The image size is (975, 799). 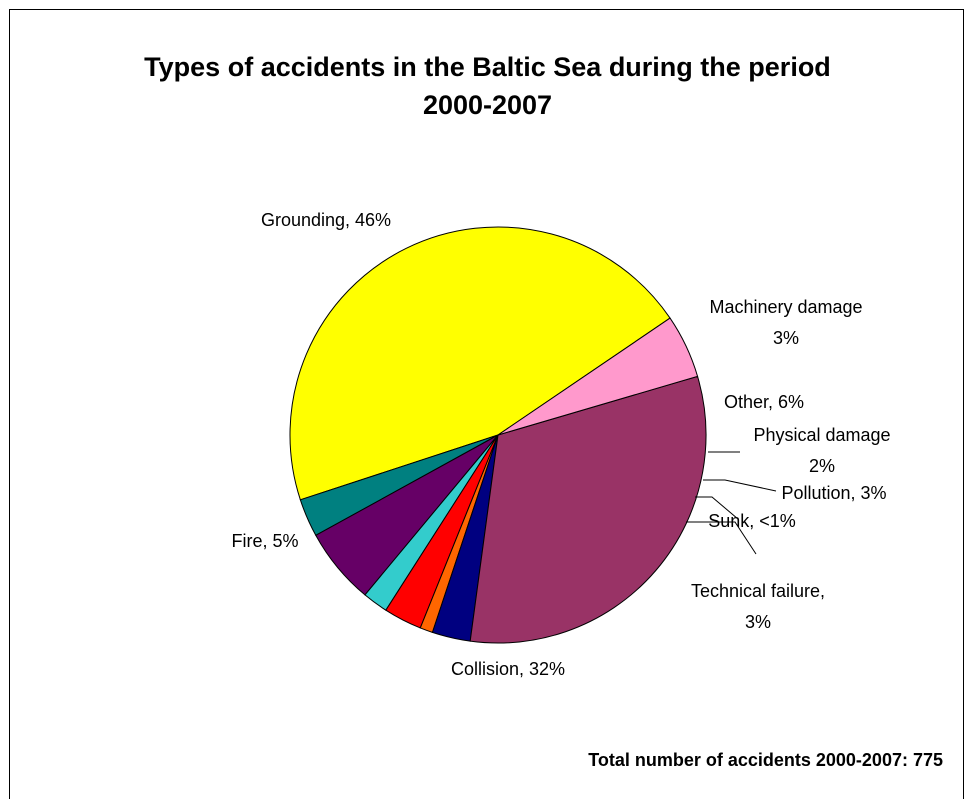 I want to click on slice-label-line: Machinery damage, so click(x=785, y=307).